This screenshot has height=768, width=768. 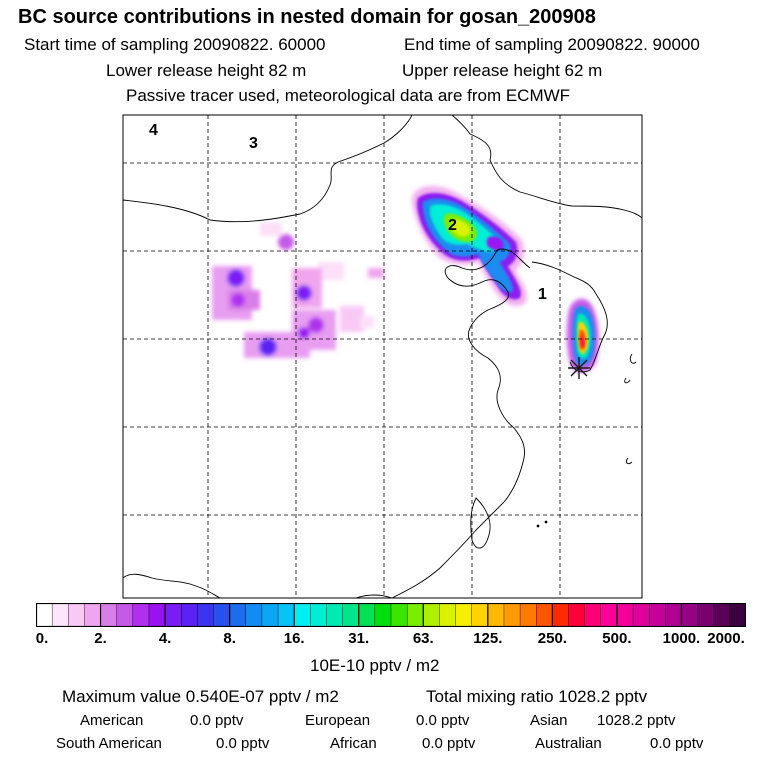 What do you see at coordinates (579, 368) in the screenshot?
I see `receptor-star-icon` at bounding box center [579, 368].